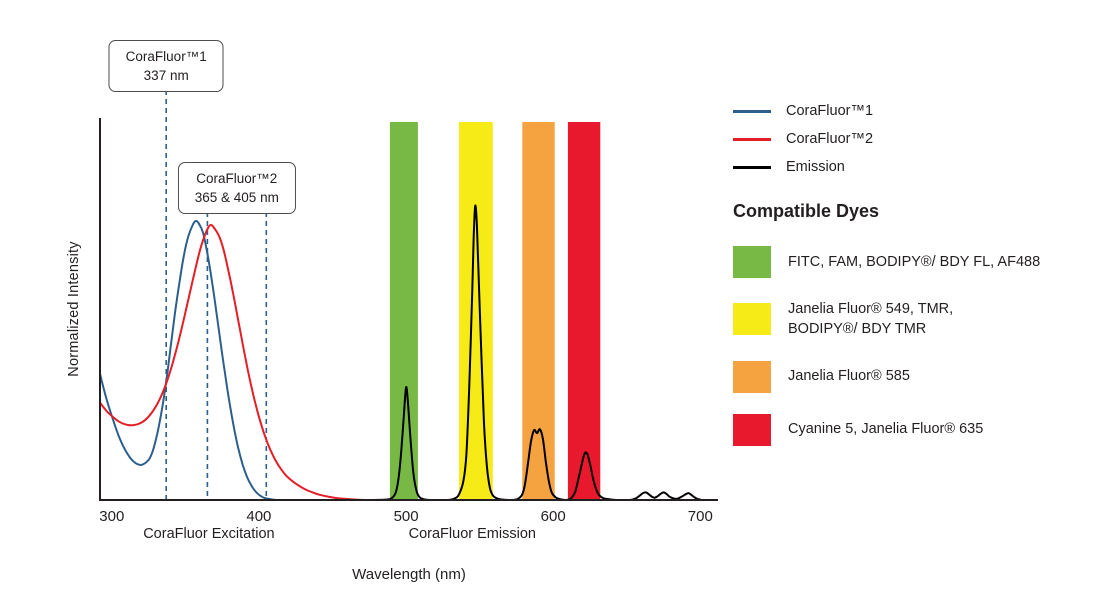  I want to click on yellow-dye-swatch, so click(752, 319).